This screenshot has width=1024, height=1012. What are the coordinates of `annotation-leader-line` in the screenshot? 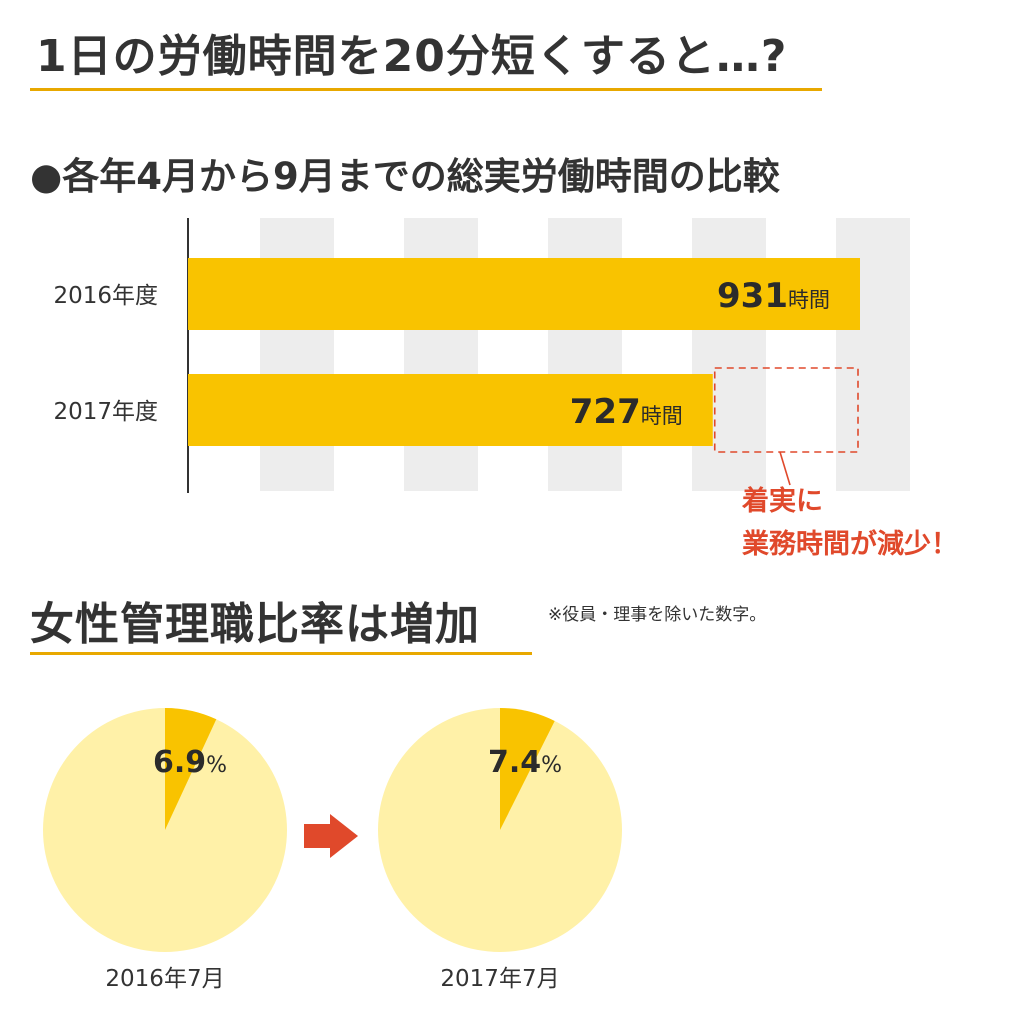 It's located at (785, 468).